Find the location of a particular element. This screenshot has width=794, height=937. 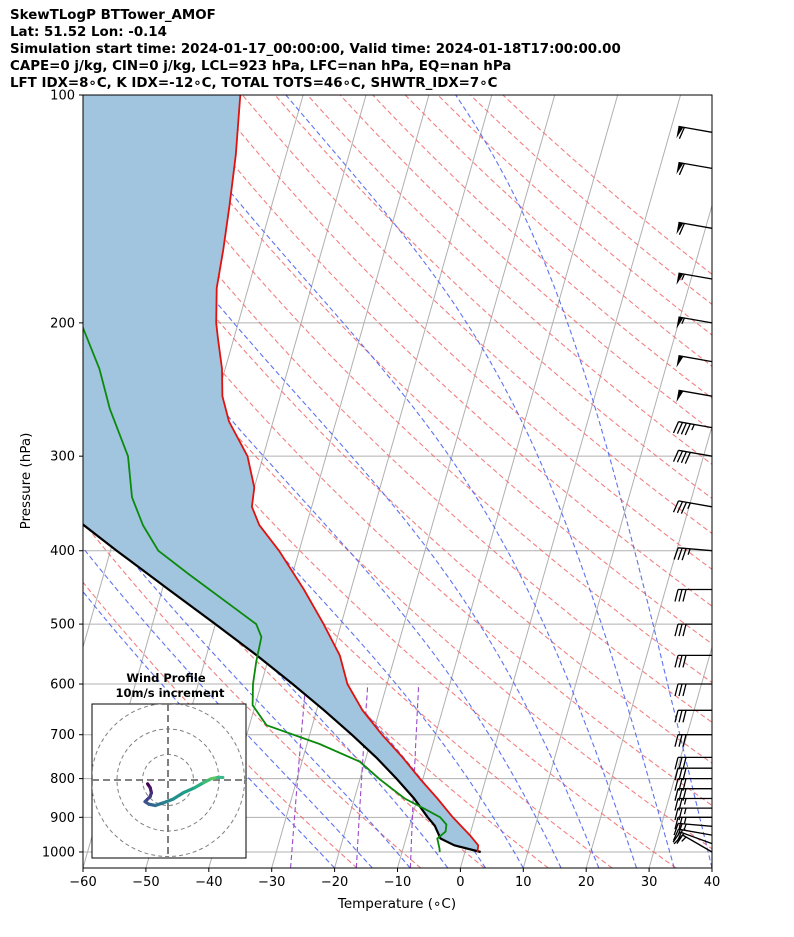

x-tick-label: −20 is located at coordinates (334, 882).